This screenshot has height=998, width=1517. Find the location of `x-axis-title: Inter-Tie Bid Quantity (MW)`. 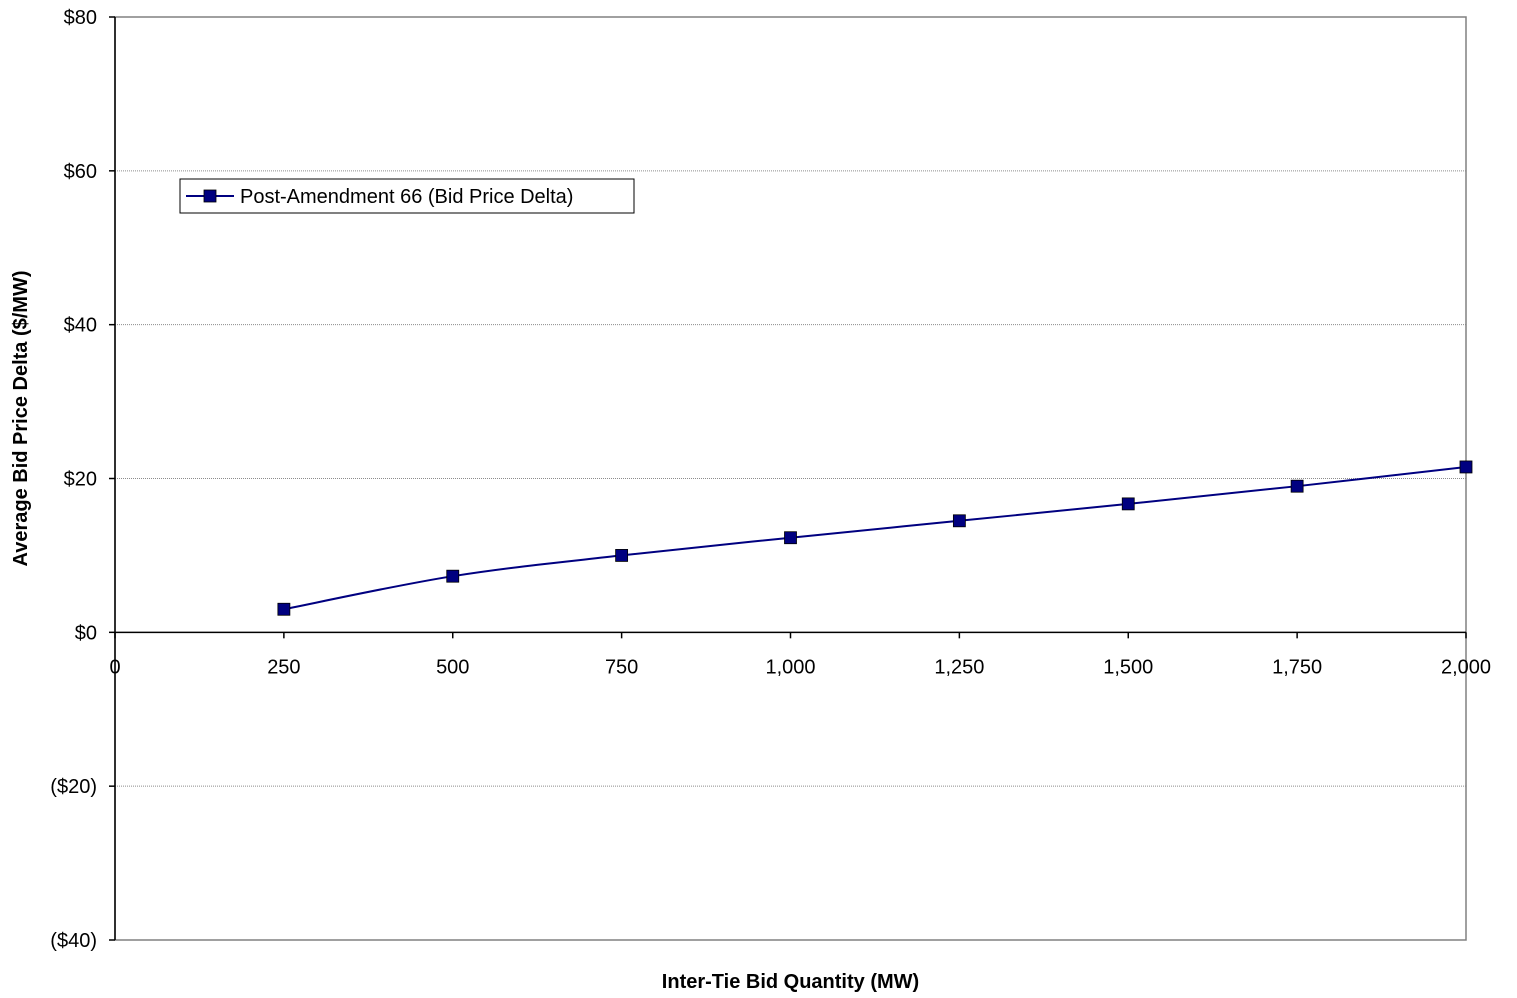

x-axis-title: Inter-Tie Bid Quantity (MW) is located at coordinates (790, 982).